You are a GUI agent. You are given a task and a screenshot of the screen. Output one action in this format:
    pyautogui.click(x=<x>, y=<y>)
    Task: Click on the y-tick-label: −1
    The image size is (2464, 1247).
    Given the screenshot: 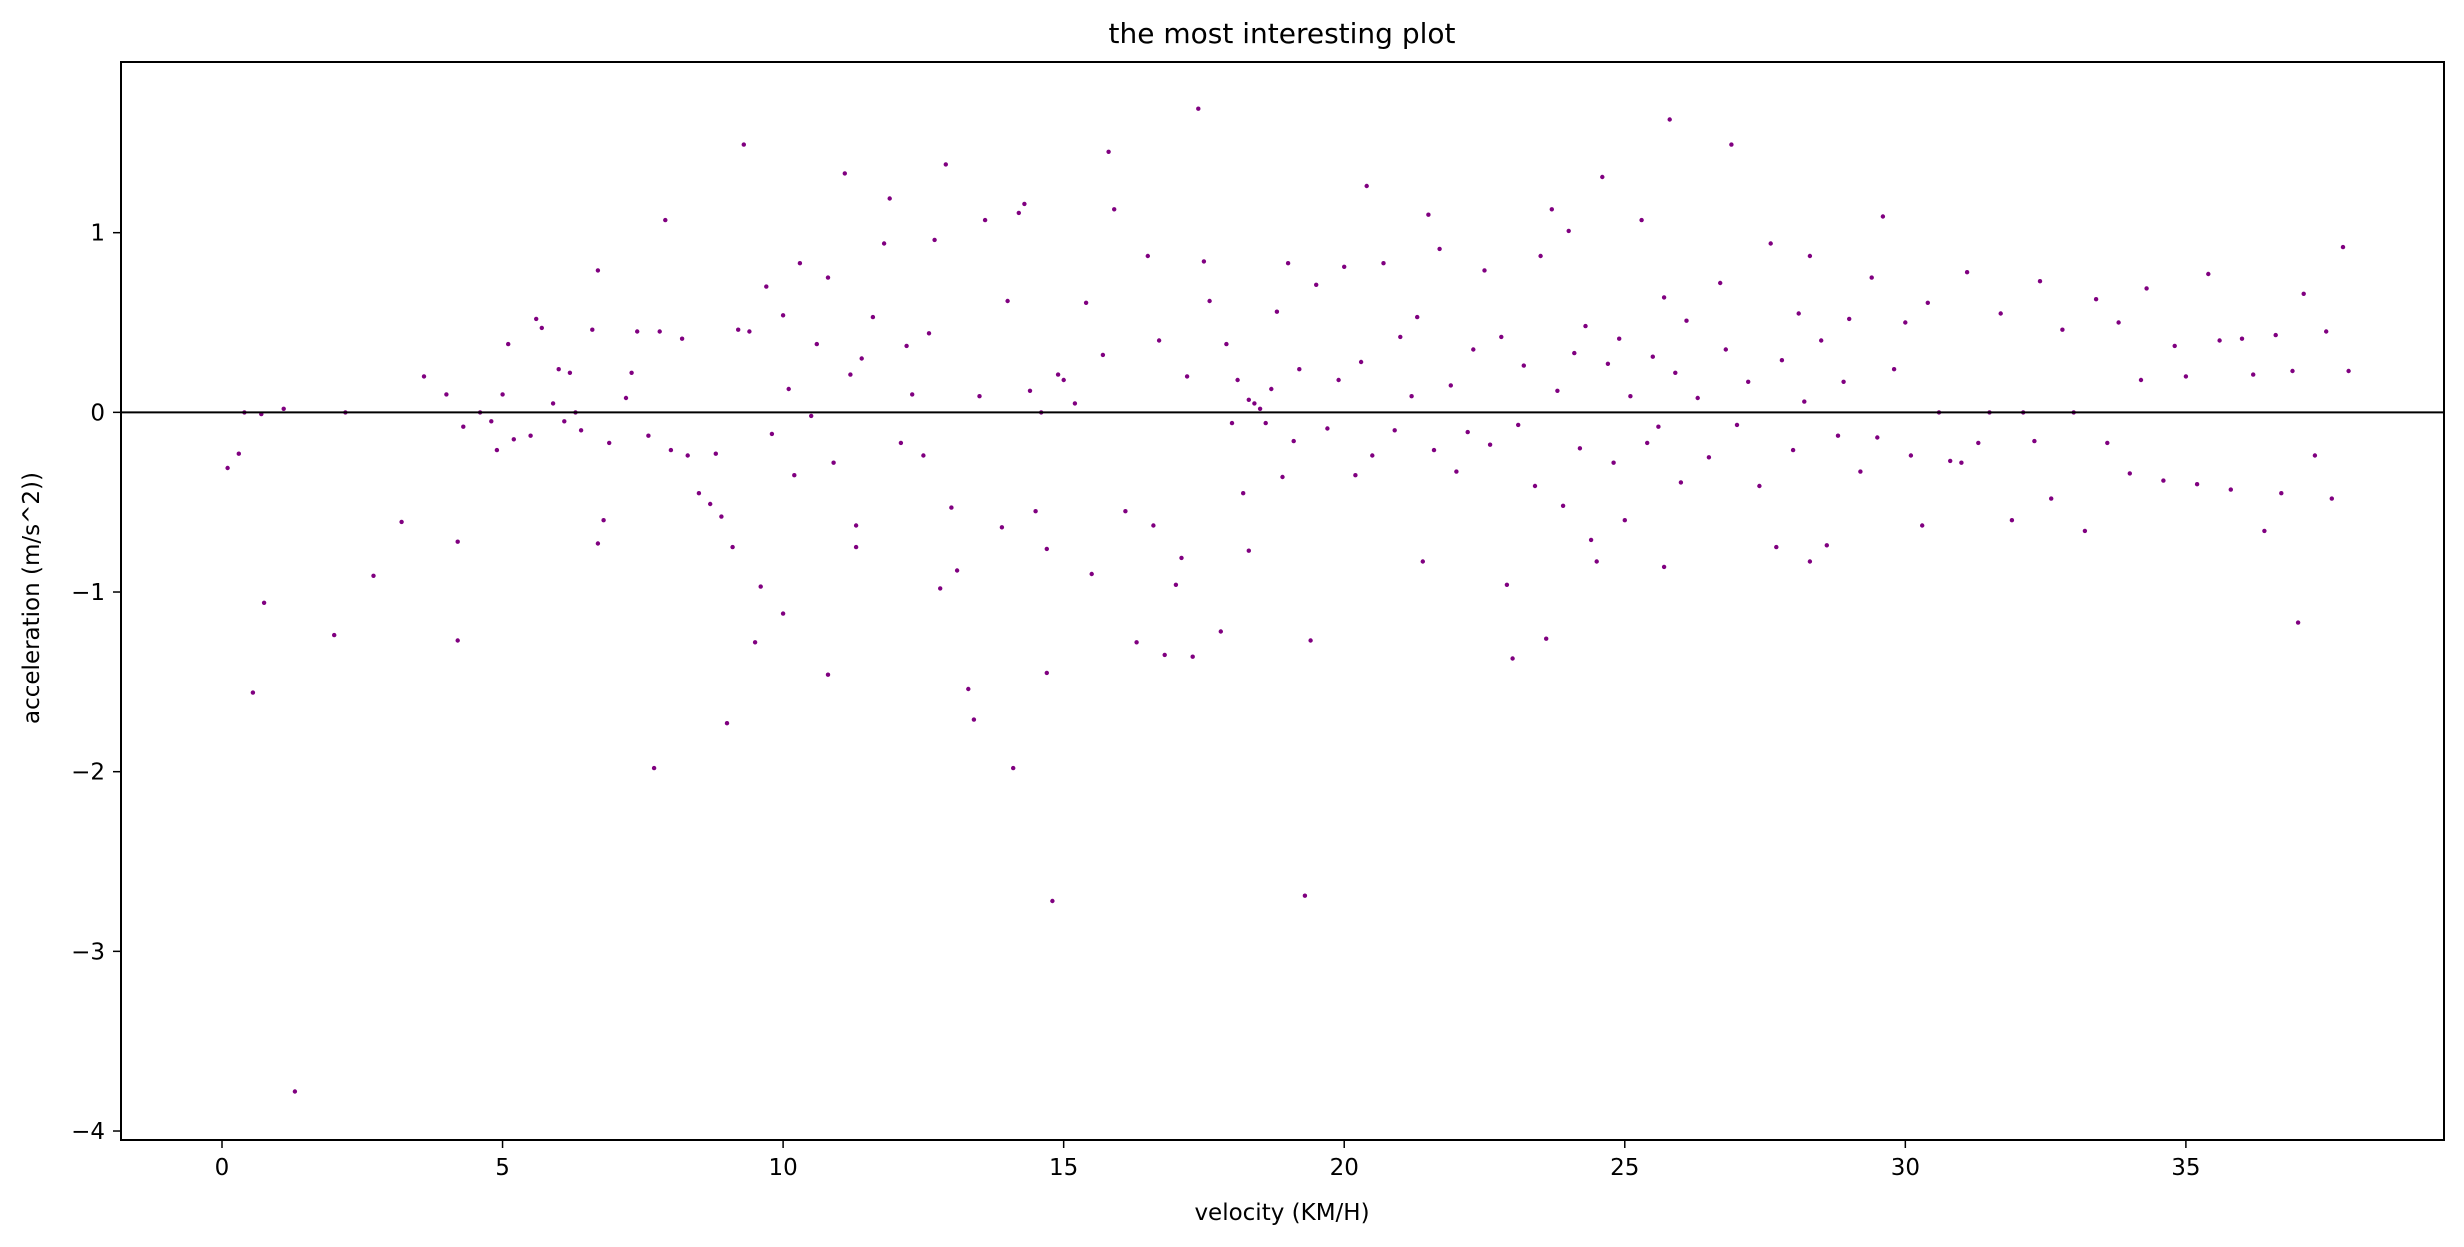 What is the action you would take?
    pyautogui.click(x=88, y=593)
    